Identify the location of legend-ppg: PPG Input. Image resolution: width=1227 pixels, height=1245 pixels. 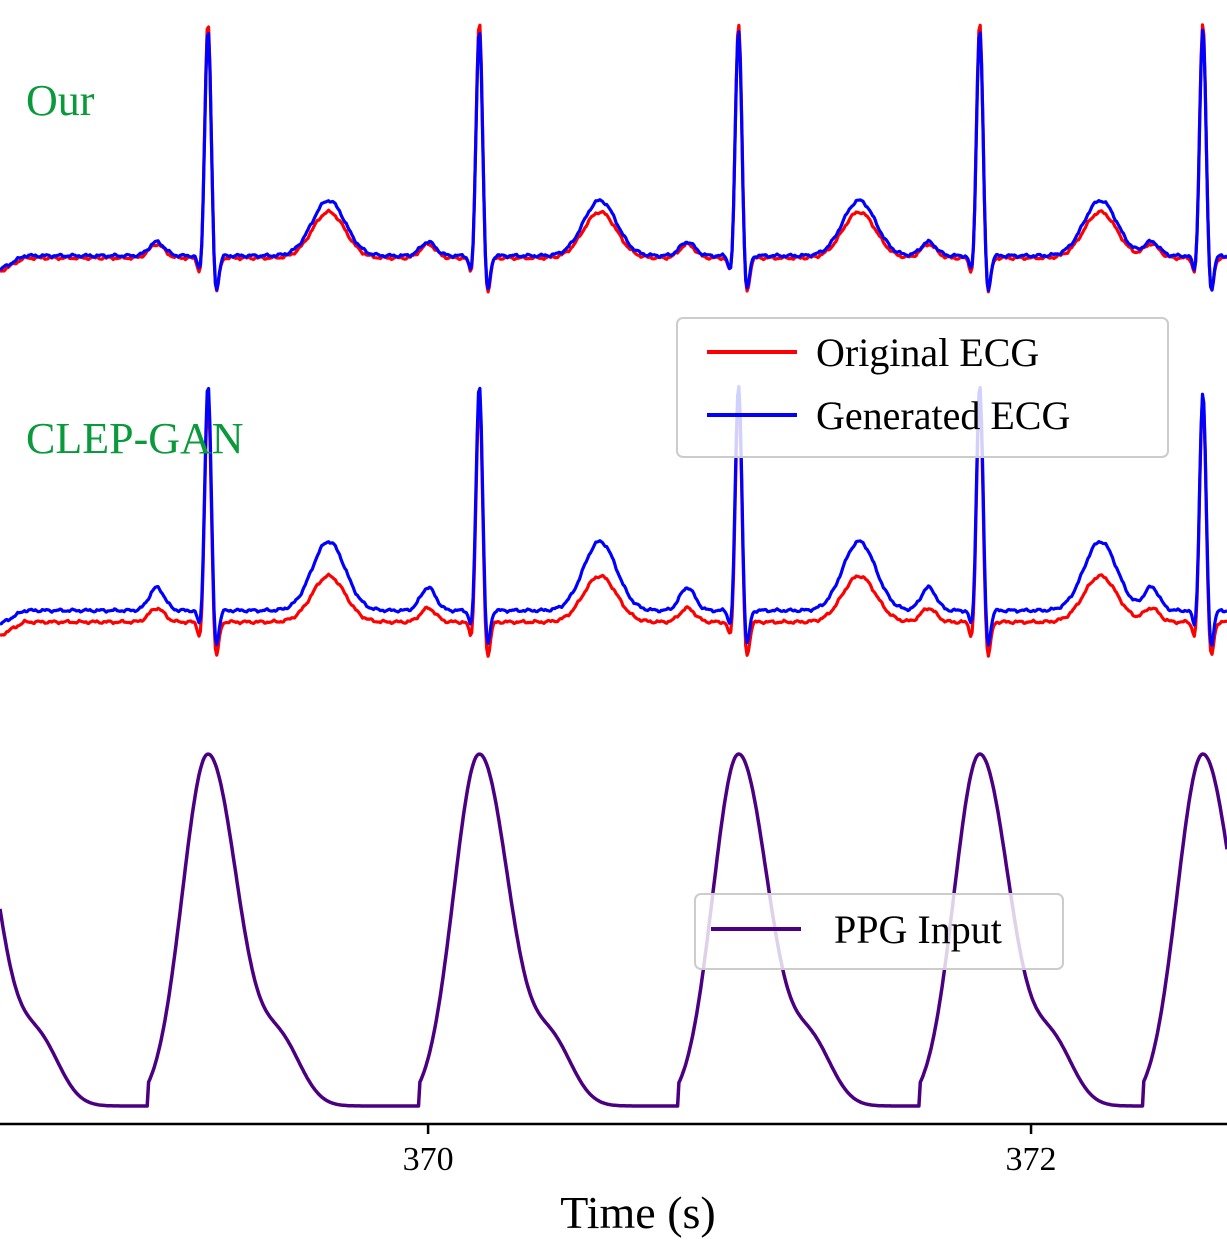
(879, 931).